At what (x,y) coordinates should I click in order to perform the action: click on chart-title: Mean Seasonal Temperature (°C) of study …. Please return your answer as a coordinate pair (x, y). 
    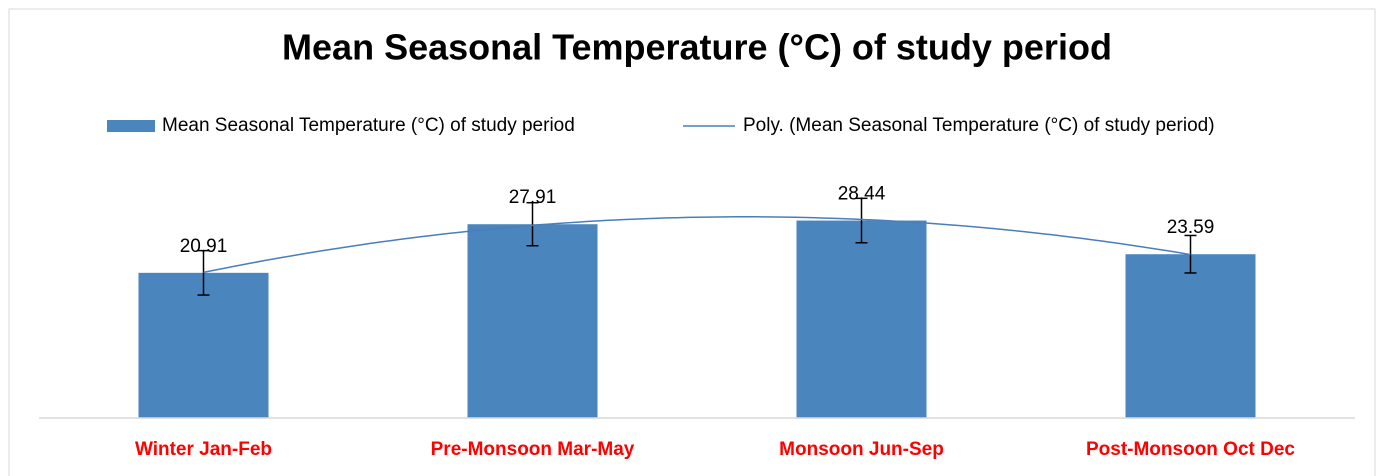
    Looking at the image, I should click on (697, 47).